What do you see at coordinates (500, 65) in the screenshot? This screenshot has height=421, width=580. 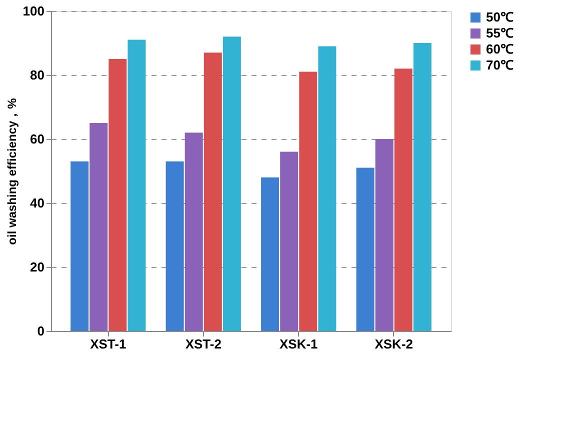 I see `legend-label: 70℃` at bounding box center [500, 65].